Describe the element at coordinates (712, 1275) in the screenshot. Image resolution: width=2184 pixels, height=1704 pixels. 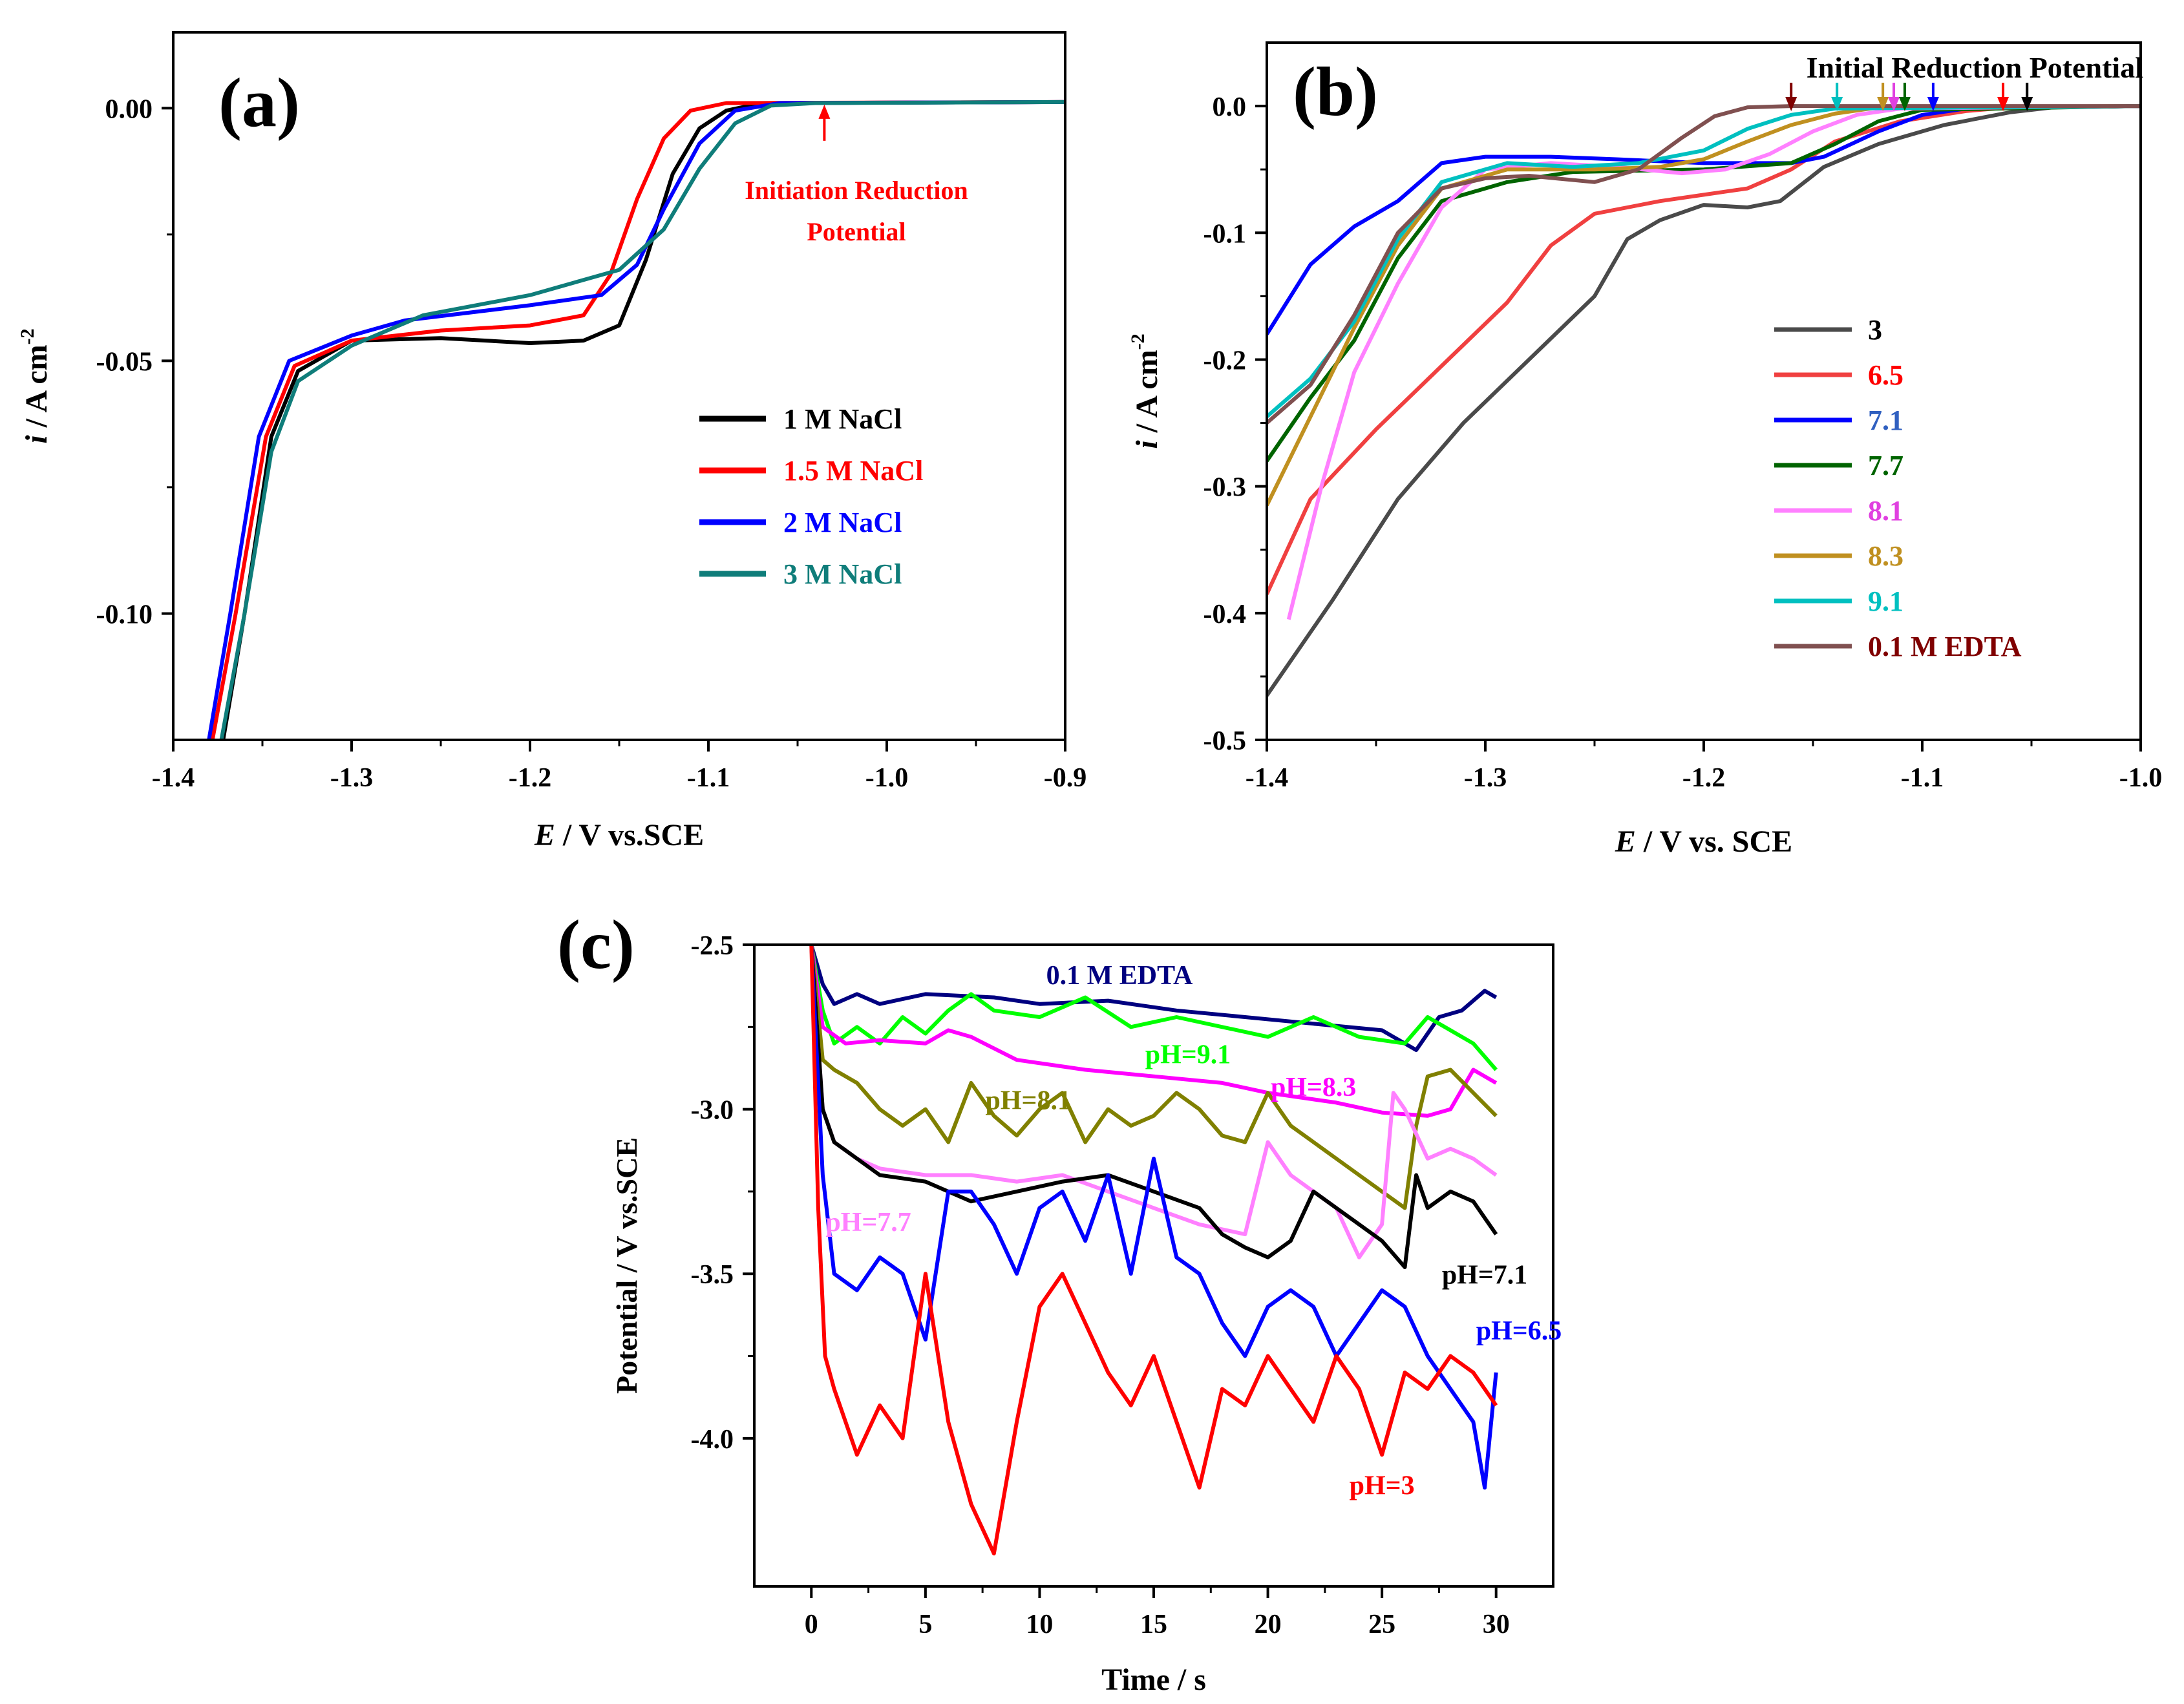
I see `y-tick-label: -3.5` at that location.